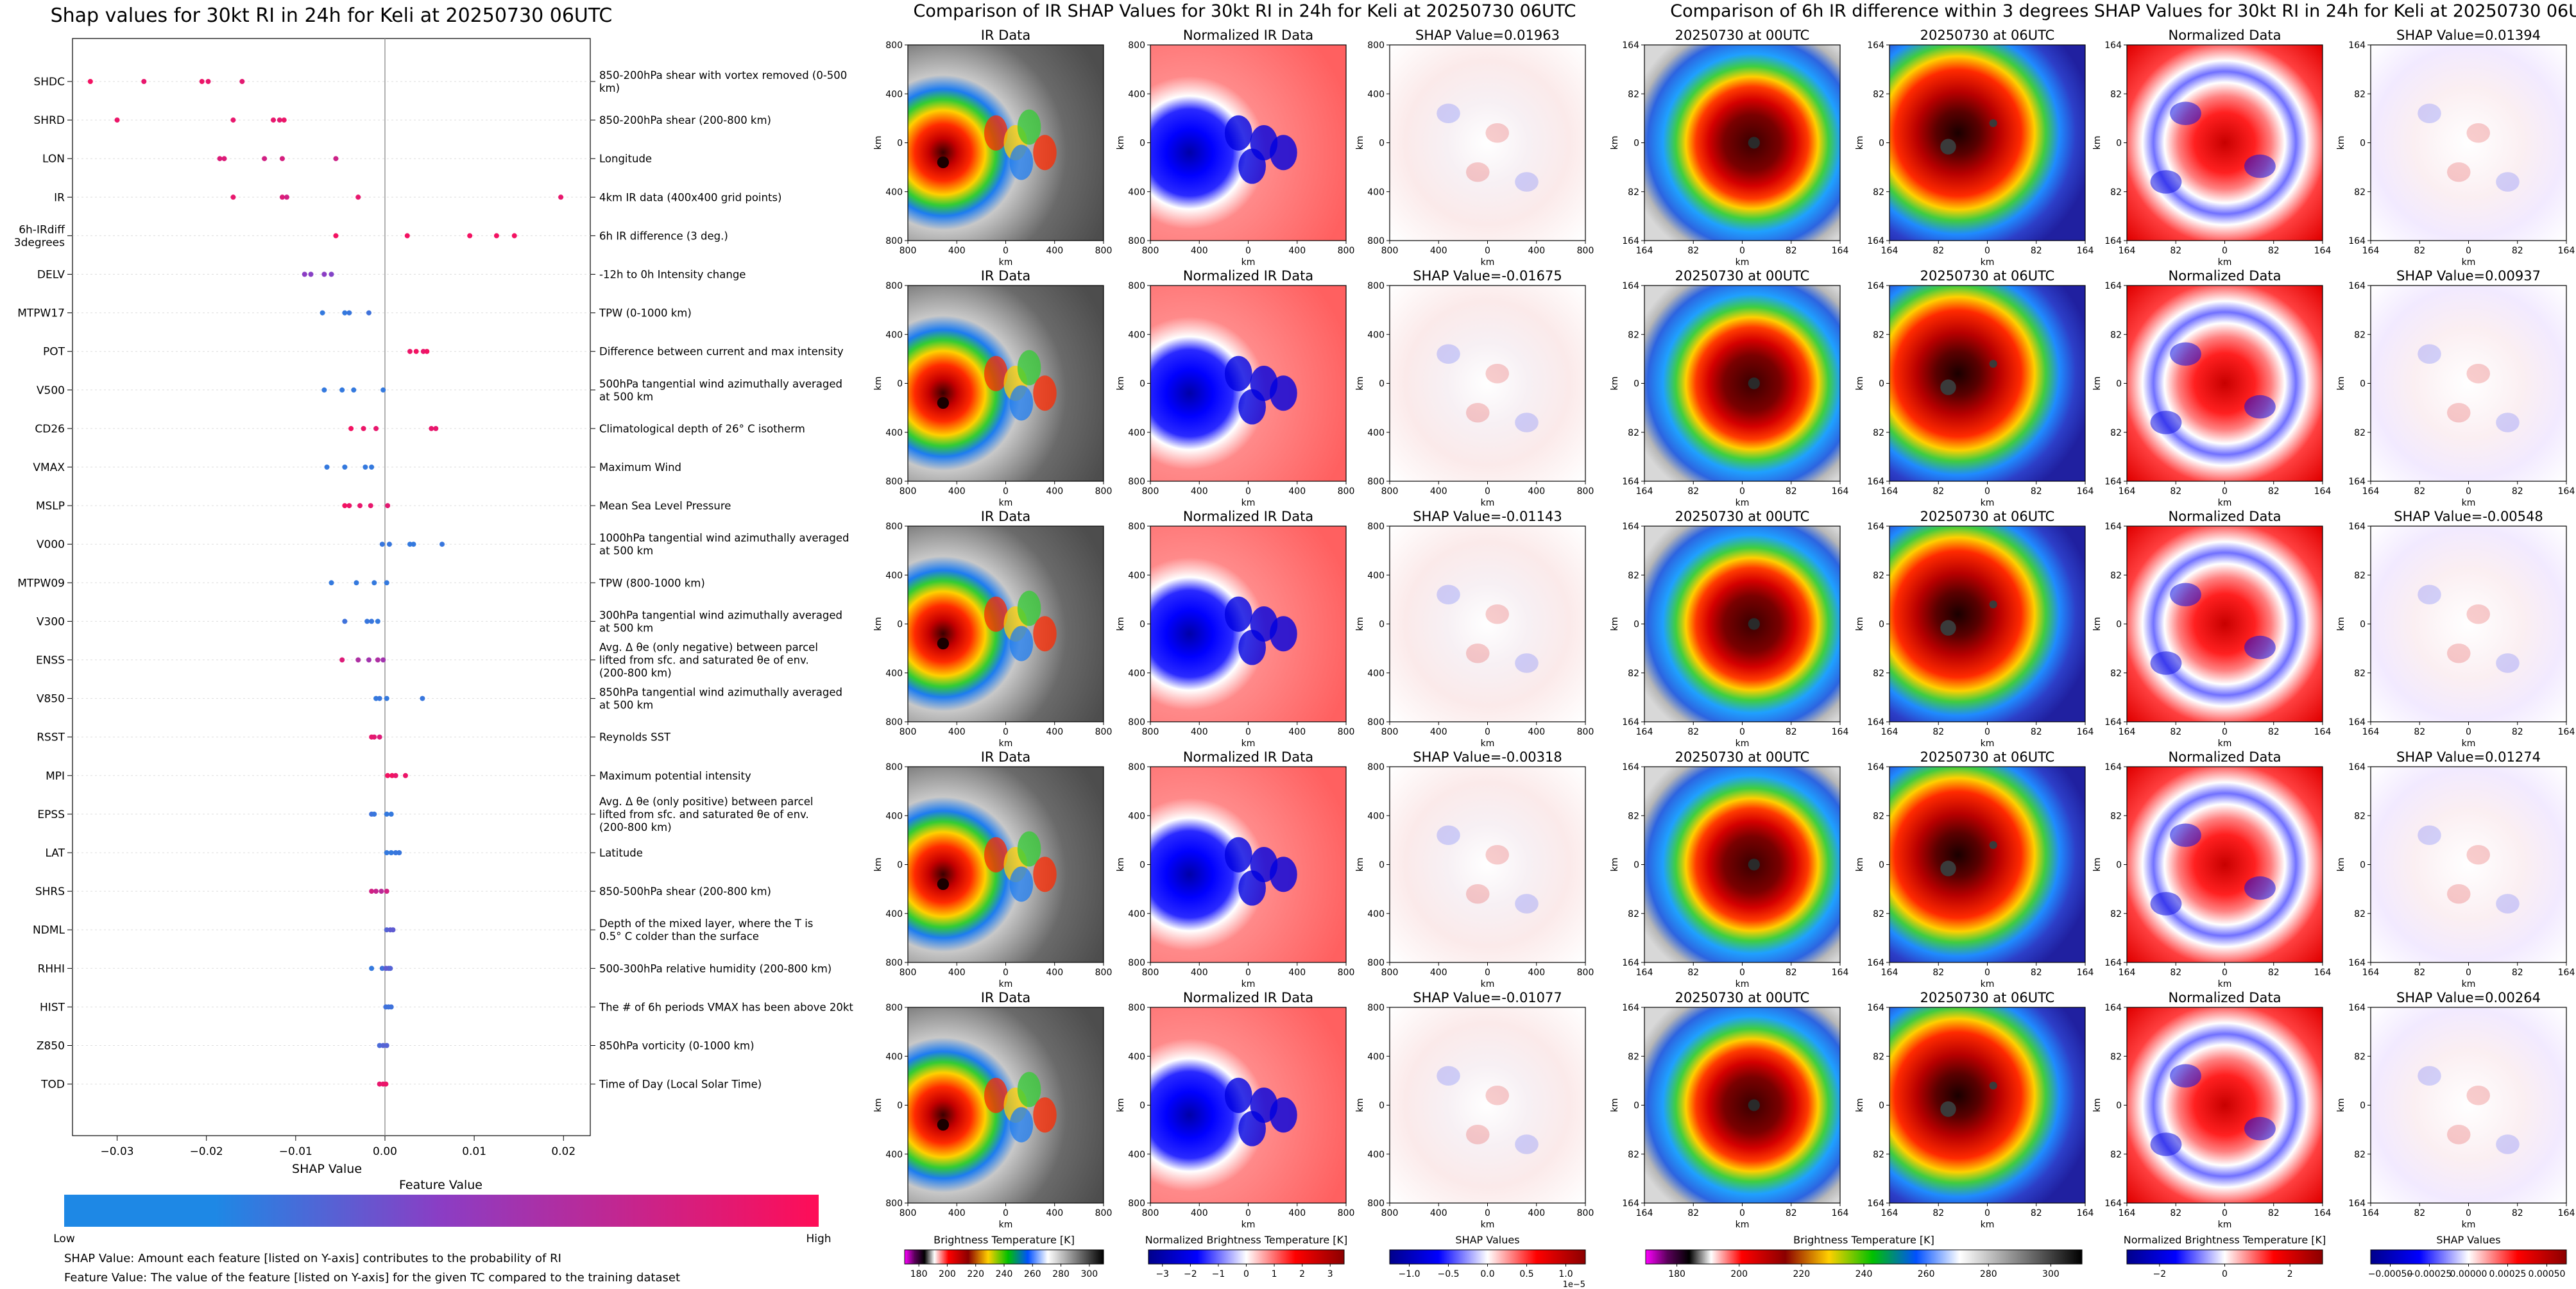 This screenshot has height=1289, width=2576. Describe the element at coordinates (1330, 1274) in the screenshot. I see `colorbar-tick-label: 3` at that location.